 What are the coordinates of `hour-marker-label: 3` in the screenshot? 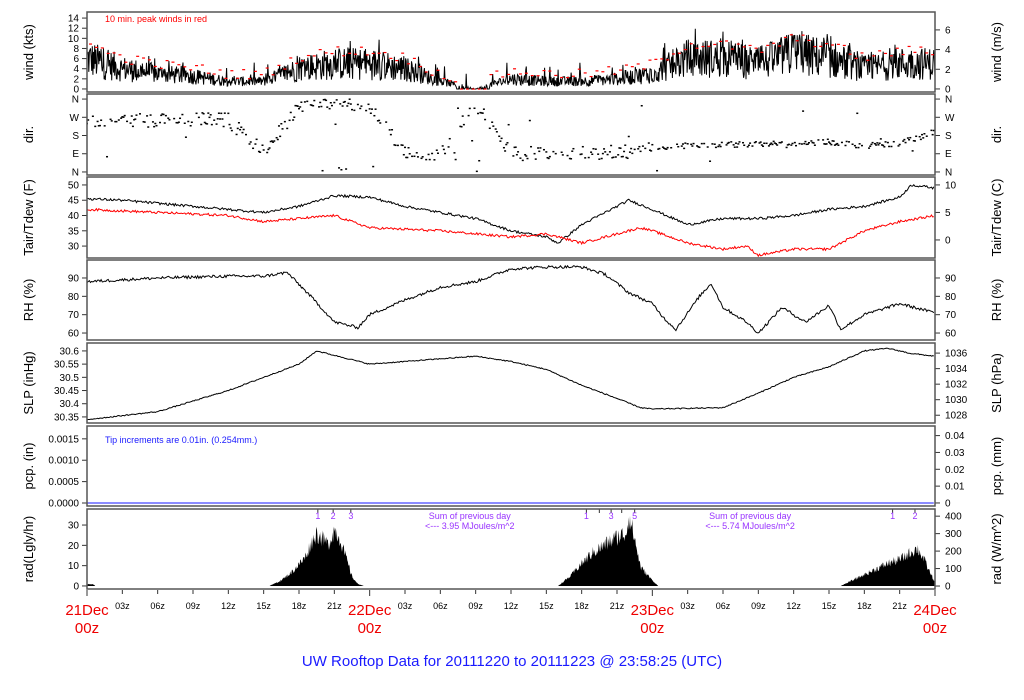 It's located at (350, 516).